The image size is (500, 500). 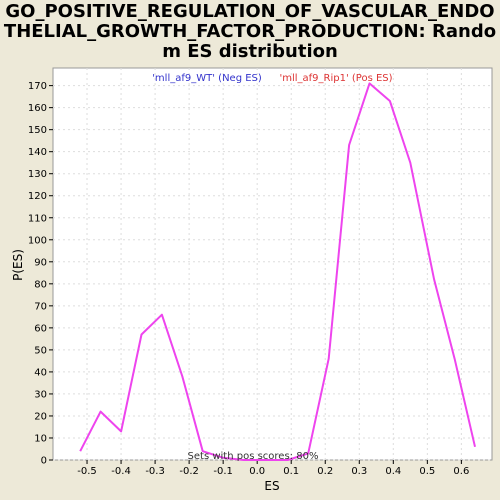 What do you see at coordinates (291, 471) in the screenshot?
I see `x-tick-label: 0.1` at bounding box center [291, 471].